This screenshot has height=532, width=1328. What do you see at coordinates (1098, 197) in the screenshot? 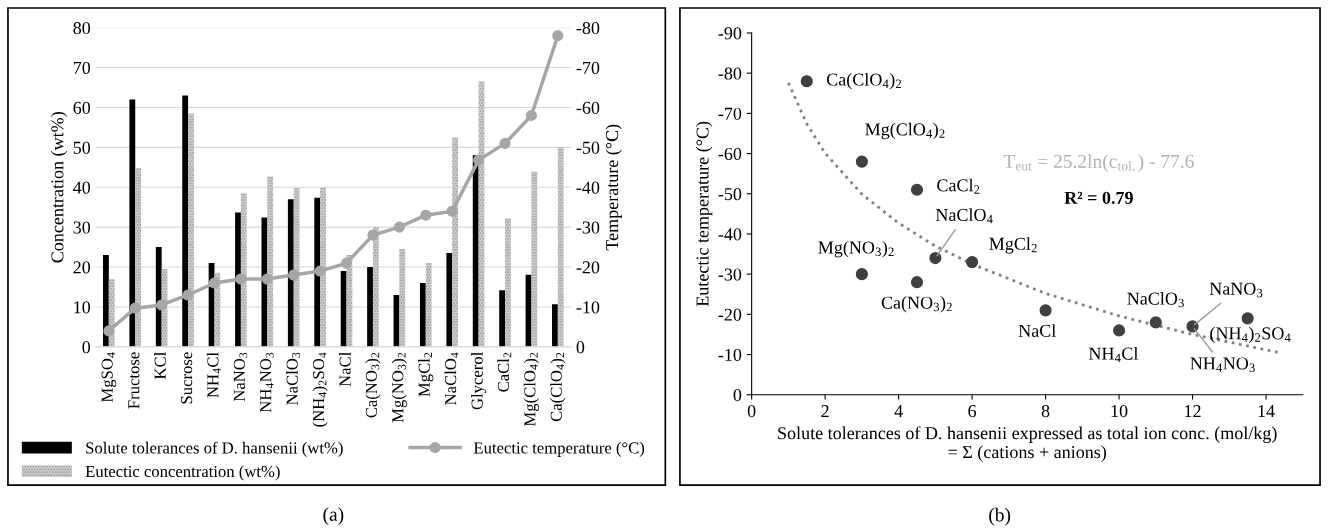
I see `annotation: R² = 0.79` at bounding box center [1098, 197].